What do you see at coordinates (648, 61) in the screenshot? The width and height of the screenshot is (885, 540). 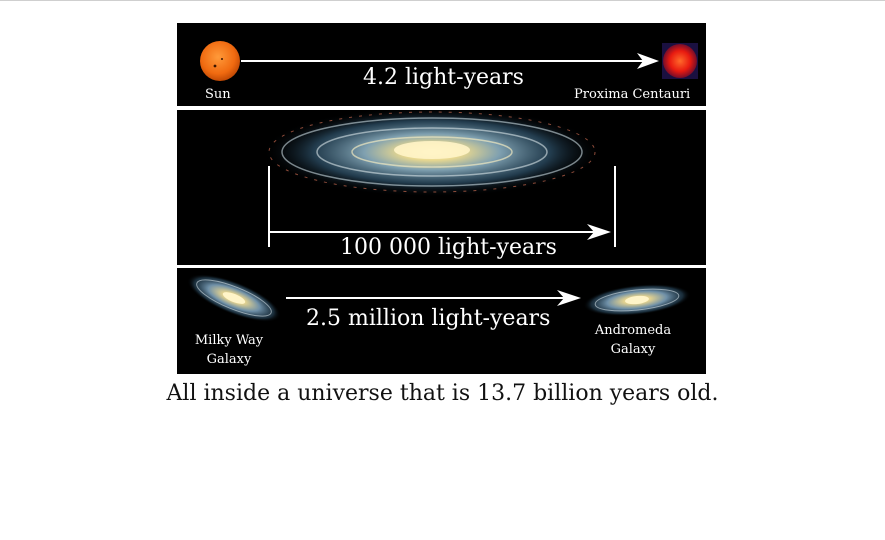 I see `distance-arrowhead` at bounding box center [648, 61].